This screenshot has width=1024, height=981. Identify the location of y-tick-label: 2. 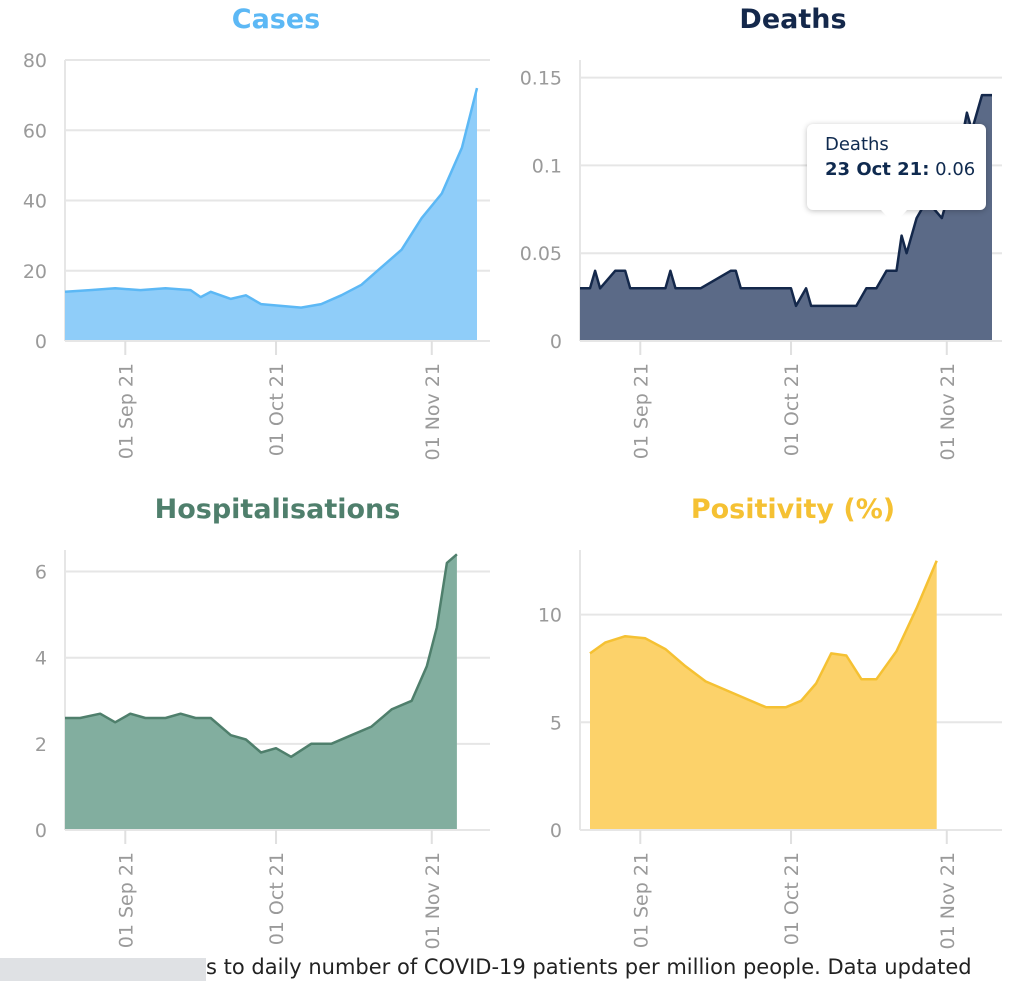
(41, 745).